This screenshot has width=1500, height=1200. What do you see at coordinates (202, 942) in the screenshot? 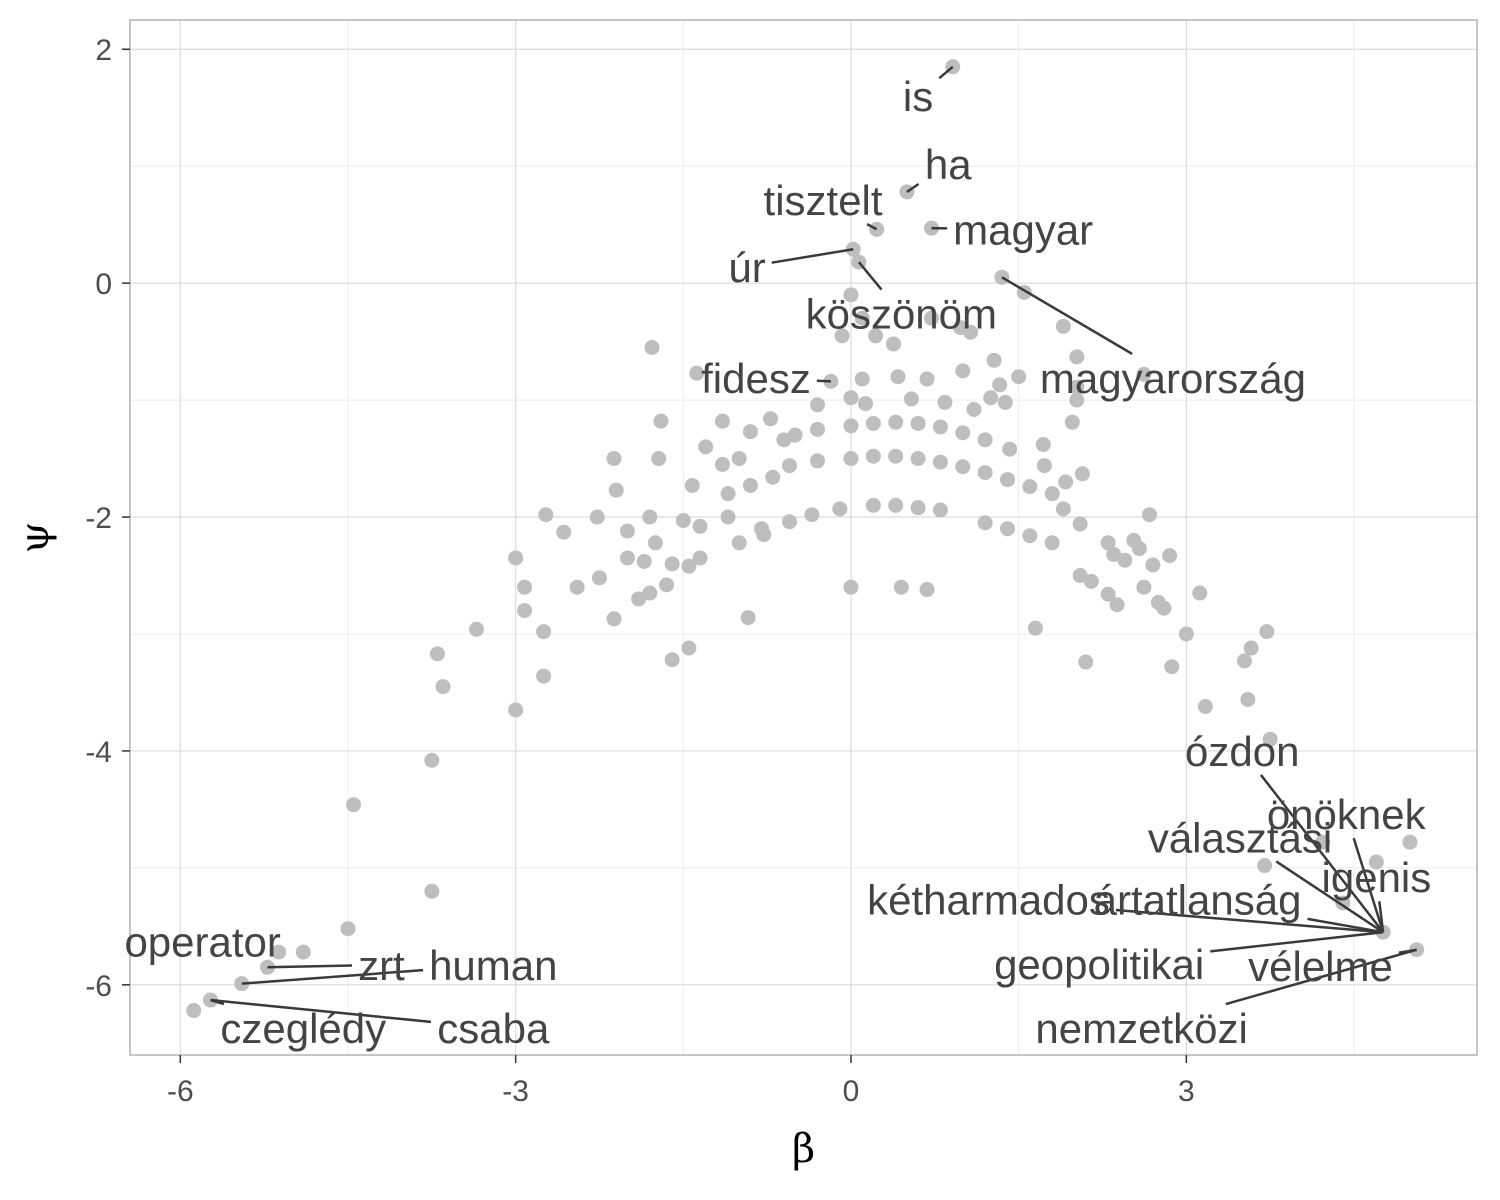
I see `word-label: operator` at bounding box center [202, 942].